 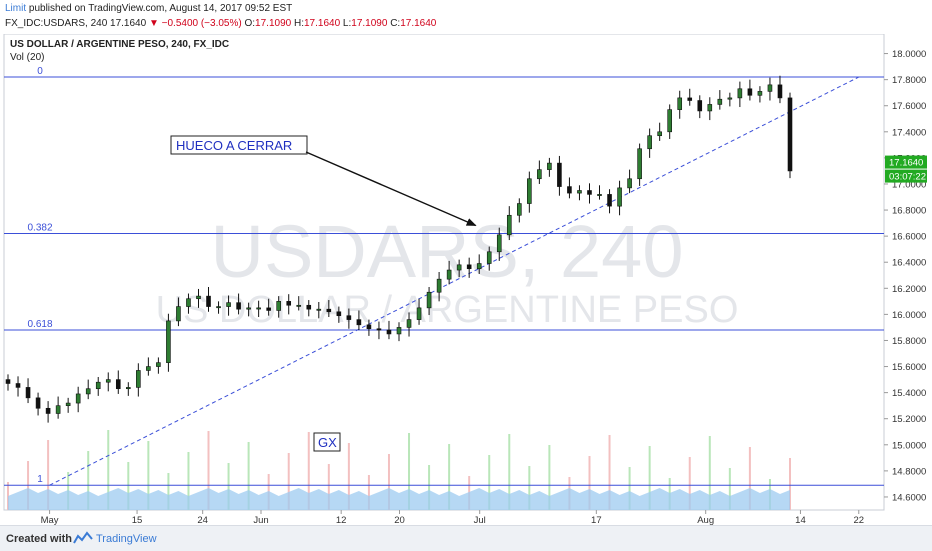 I want to click on price-tick-label: 17.8000, so click(x=909, y=80).